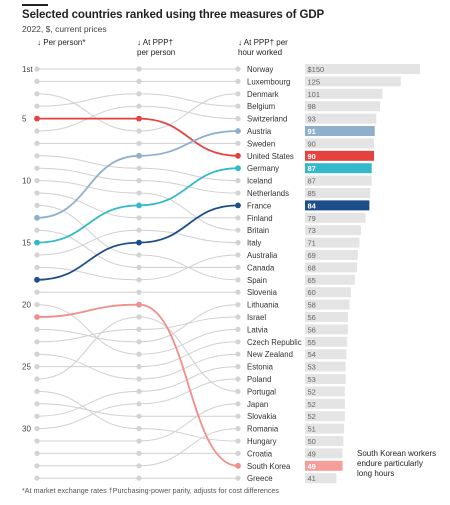 This screenshot has width=450, height=505. I want to click on annotation-line: long hours, so click(376, 473).